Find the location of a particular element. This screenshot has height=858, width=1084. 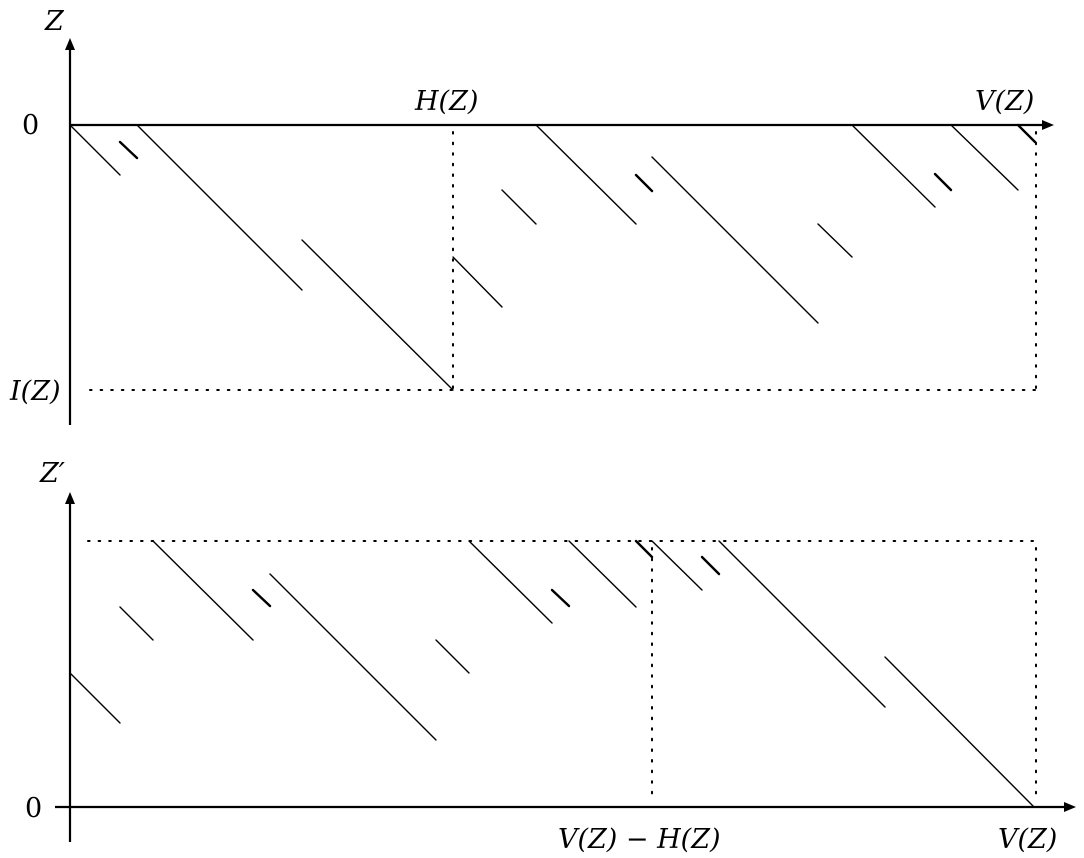

top-origin-label: 0 is located at coordinates (30, 125).